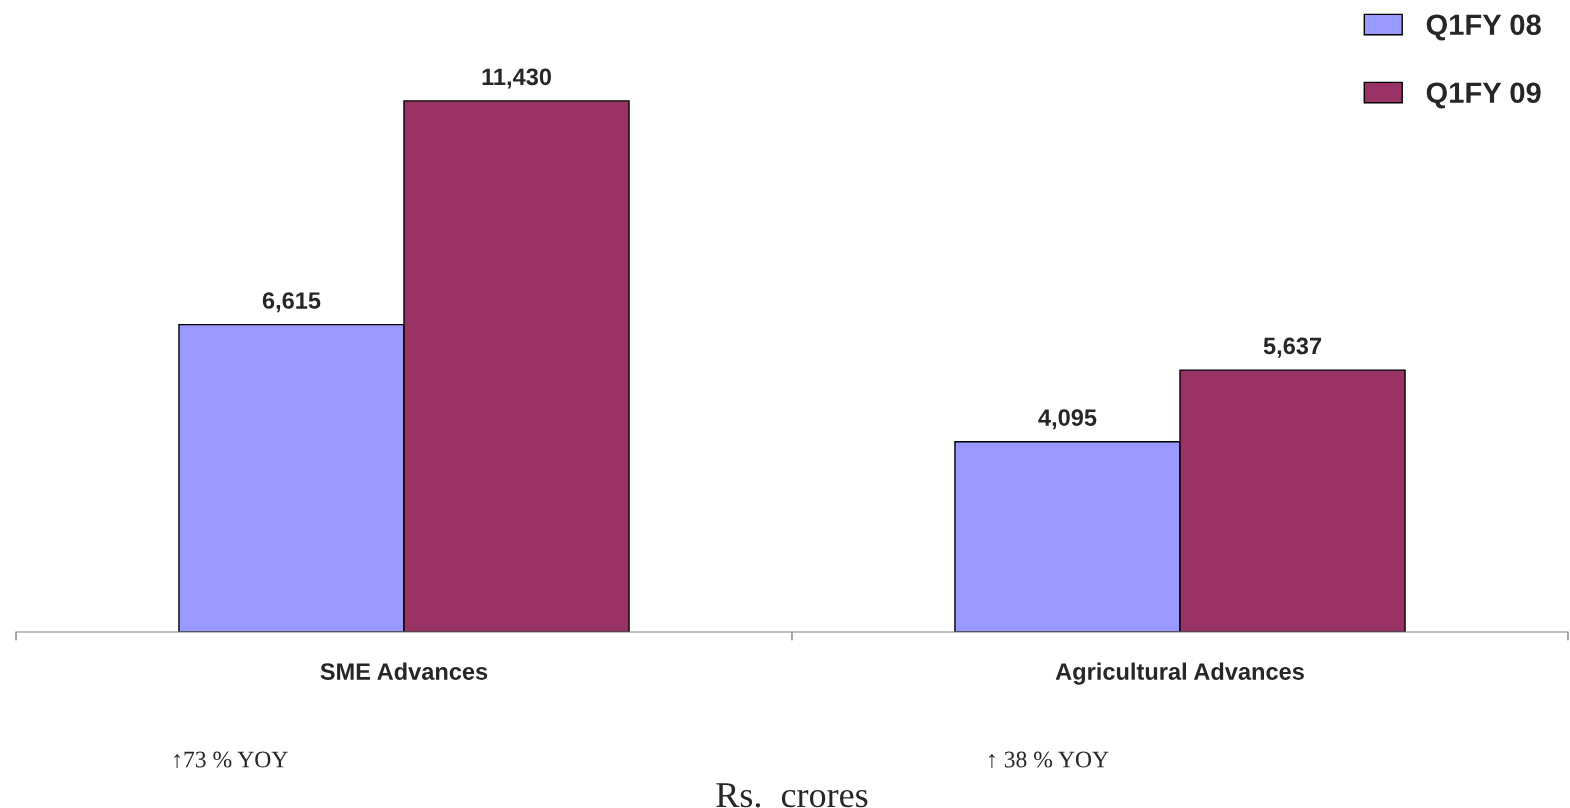 This screenshot has width=1570, height=808. I want to click on legend-label: Q1FY 08, so click(1483, 27).